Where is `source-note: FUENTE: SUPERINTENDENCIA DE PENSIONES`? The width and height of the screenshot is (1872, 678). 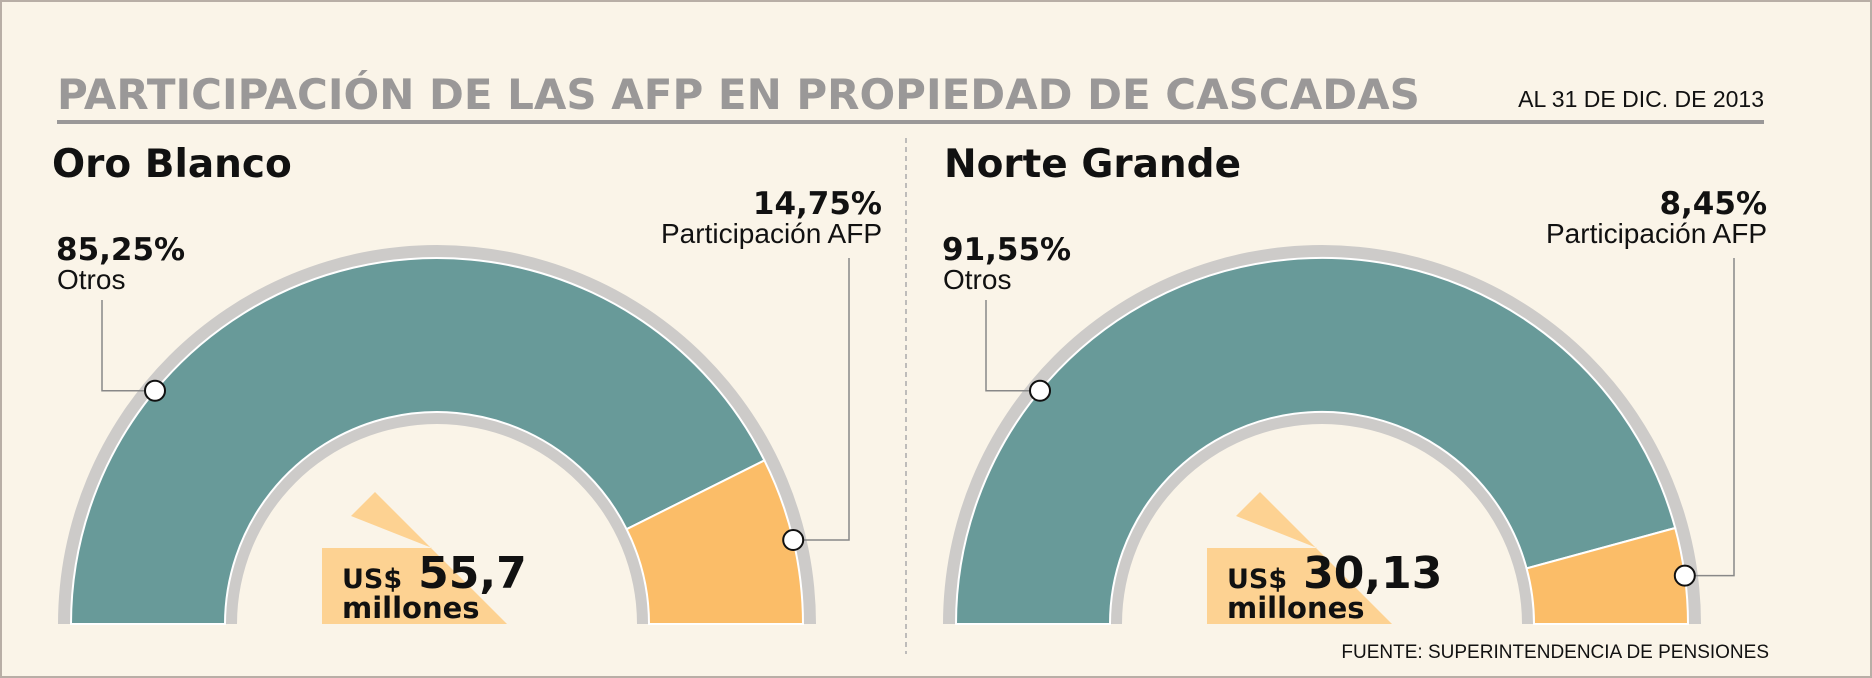
source-note: FUENTE: SUPERINTENDENCIA DE PENSIONES is located at coordinates (1555, 652).